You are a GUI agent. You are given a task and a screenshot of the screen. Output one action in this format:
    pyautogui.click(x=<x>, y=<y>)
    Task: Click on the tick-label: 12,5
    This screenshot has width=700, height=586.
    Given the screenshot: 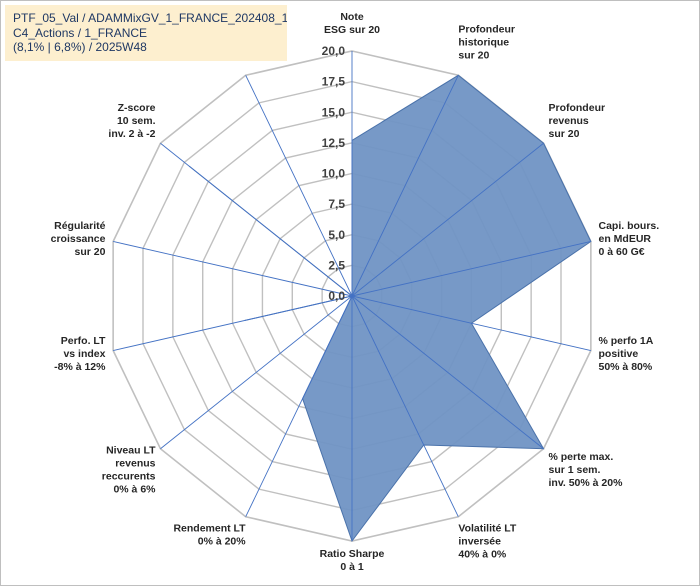 What is the action you would take?
    pyautogui.click(x=334, y=143)
    